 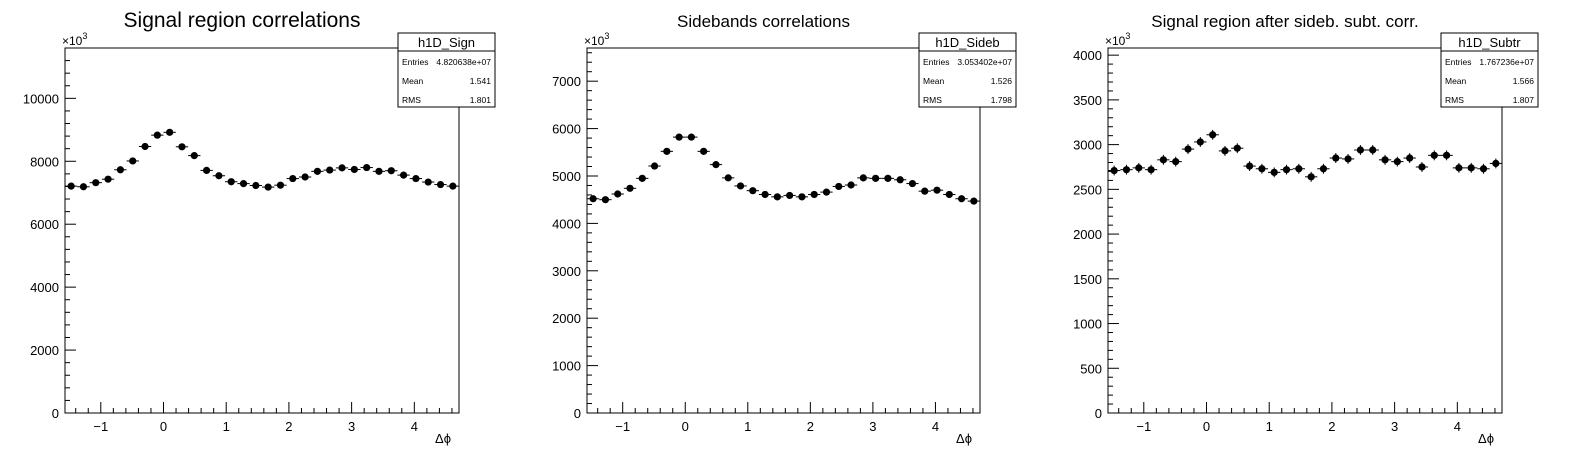 What do you see at coordinates (242, 20) in the screenshot?
I see `chart-title: Signal region correlations` at bounding box center [242, 20].